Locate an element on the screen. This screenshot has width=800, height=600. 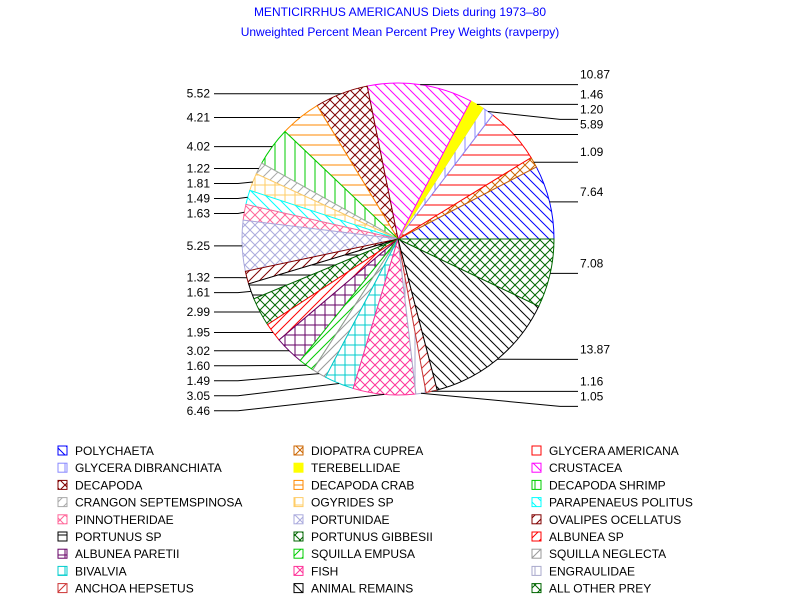
legend-label: DIOPATRA CUPREA is located at coordinates (367, 451).